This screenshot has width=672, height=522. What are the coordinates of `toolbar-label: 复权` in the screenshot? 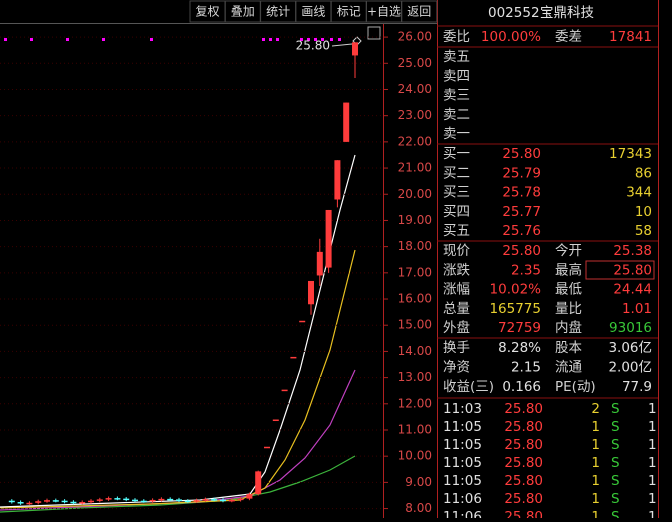 It's located at (207, 12).